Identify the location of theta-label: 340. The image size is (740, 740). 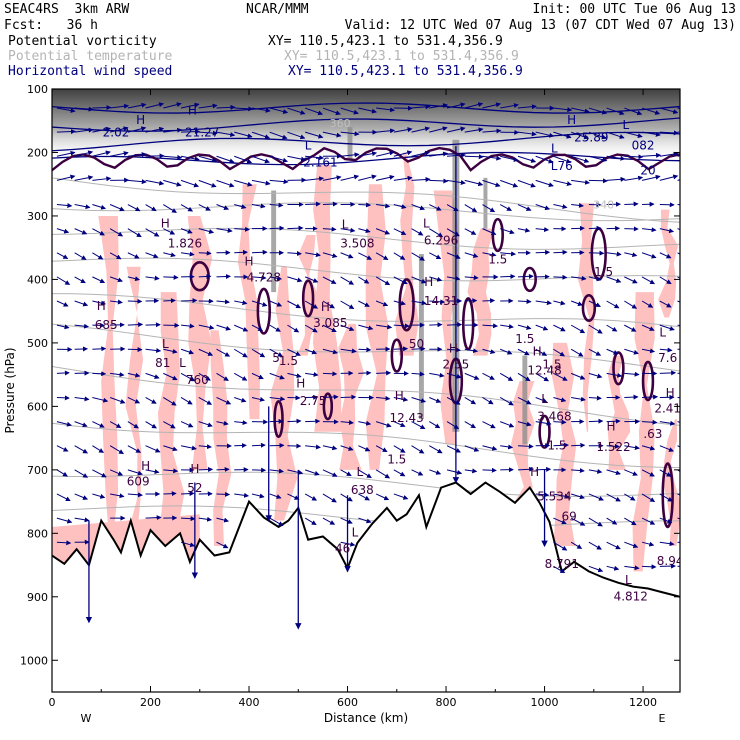
(603, 204).